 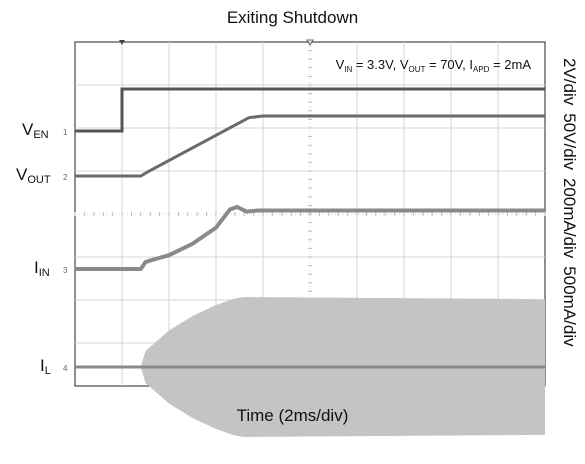 What do you see at coordinates (33, 175) in the screenshot?
I see `channel-label-out: VOUT` at bounding box center [33, 175].